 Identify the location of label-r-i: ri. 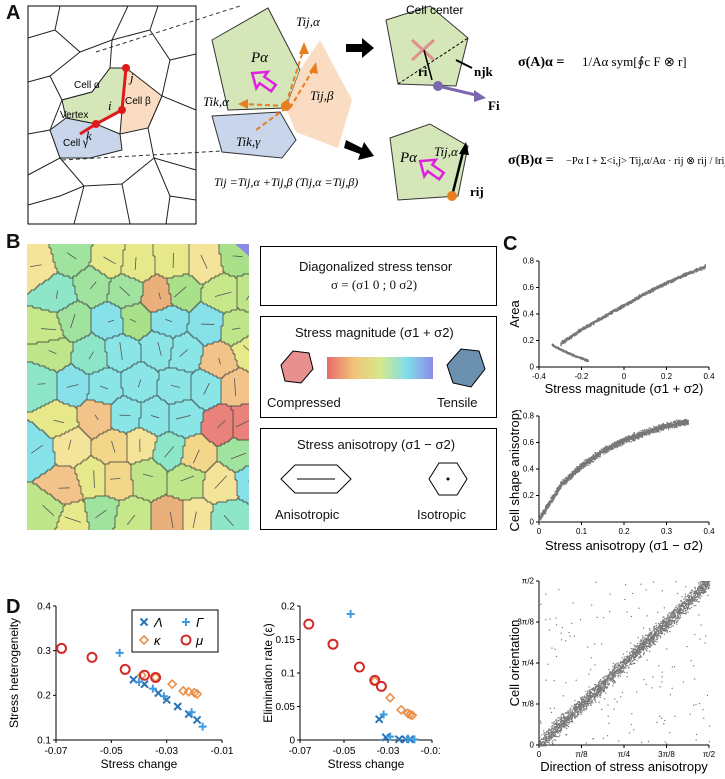
(423, 71).